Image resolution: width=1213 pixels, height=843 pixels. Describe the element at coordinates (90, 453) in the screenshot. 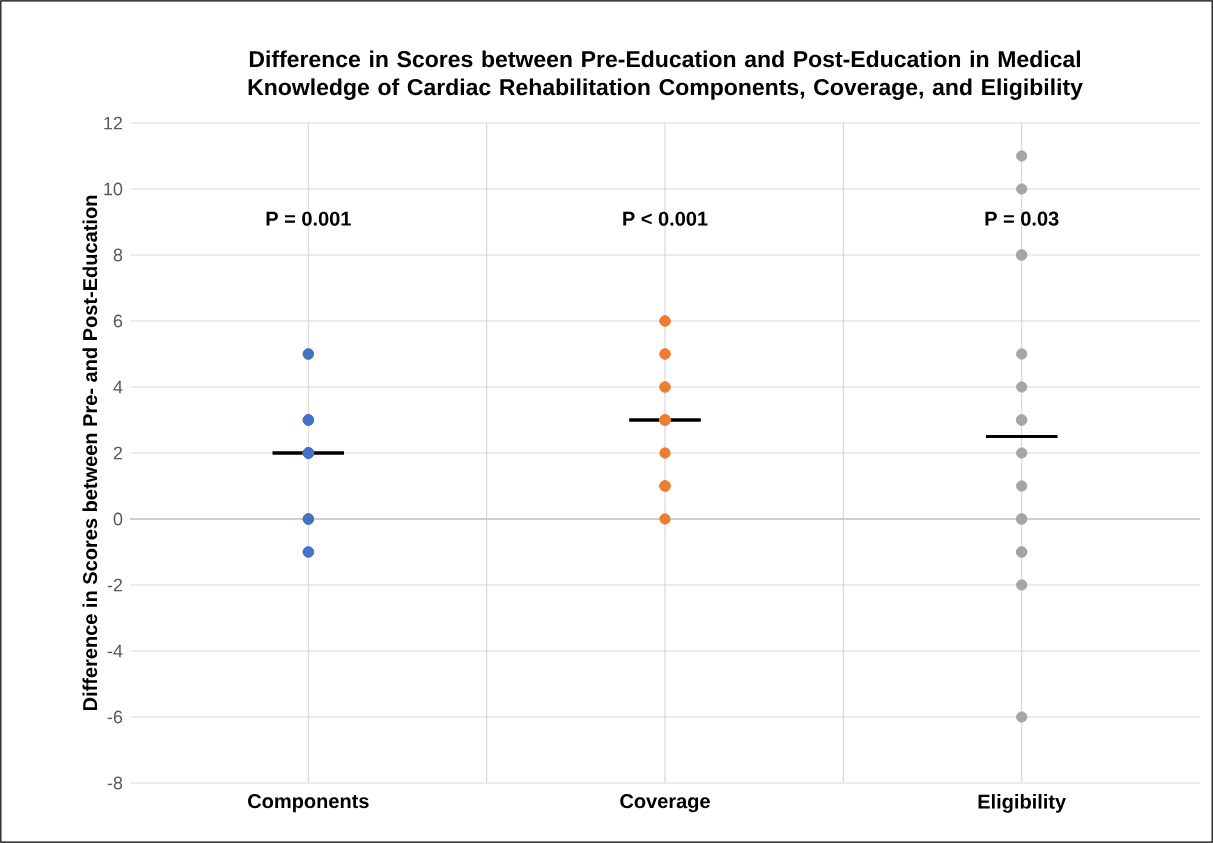

I see `y-axis-title: Difference in Scores between Pre- and Post-Education` at that location.